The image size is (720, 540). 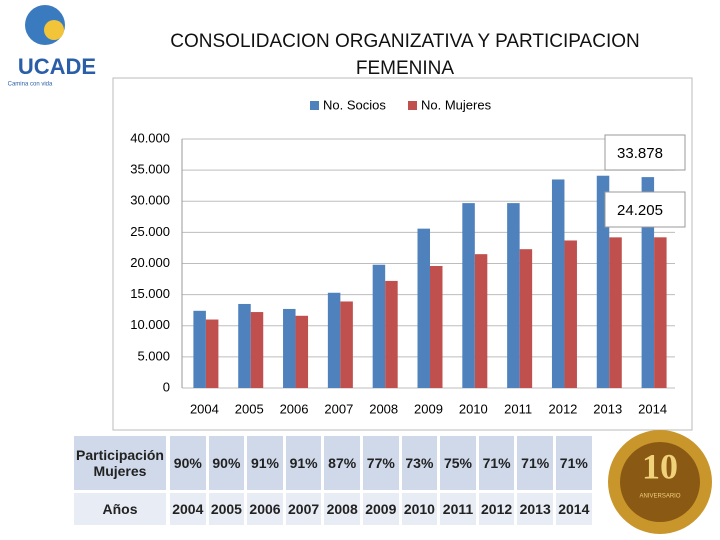 I want to click on y-tick-label: 10.000, so click(x=150, y=324).